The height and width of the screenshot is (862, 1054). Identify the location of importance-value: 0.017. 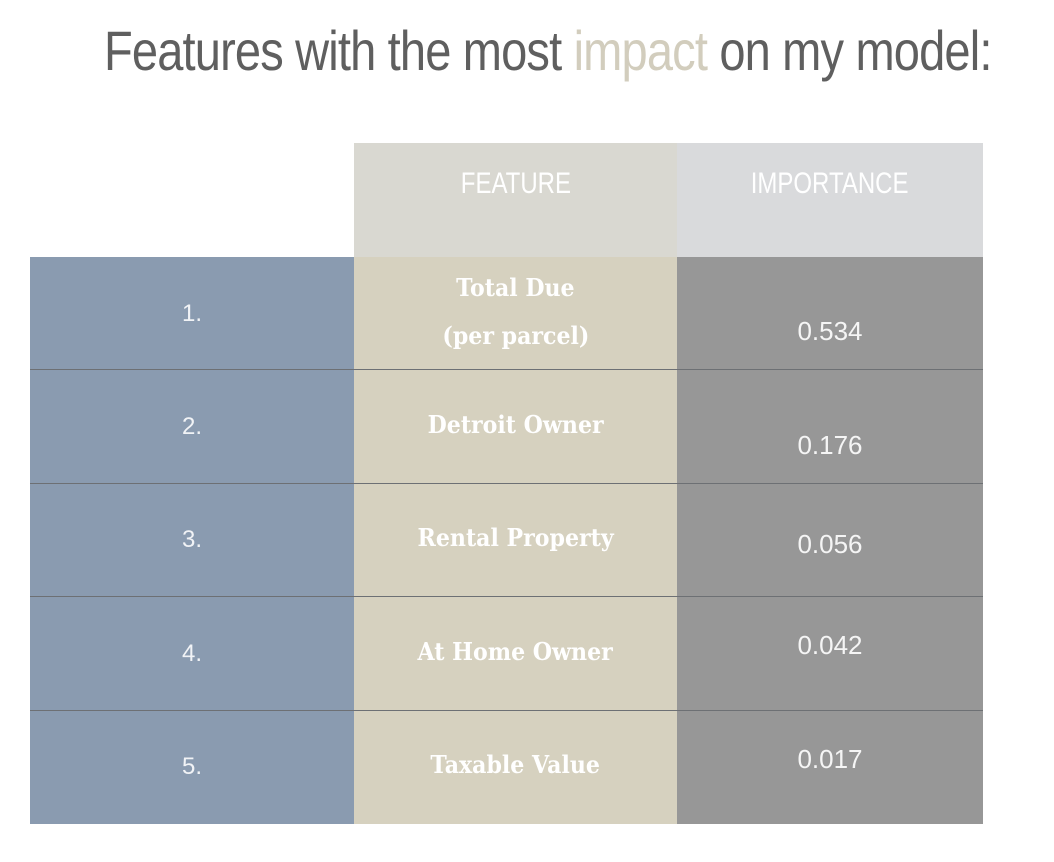
(830, 758).